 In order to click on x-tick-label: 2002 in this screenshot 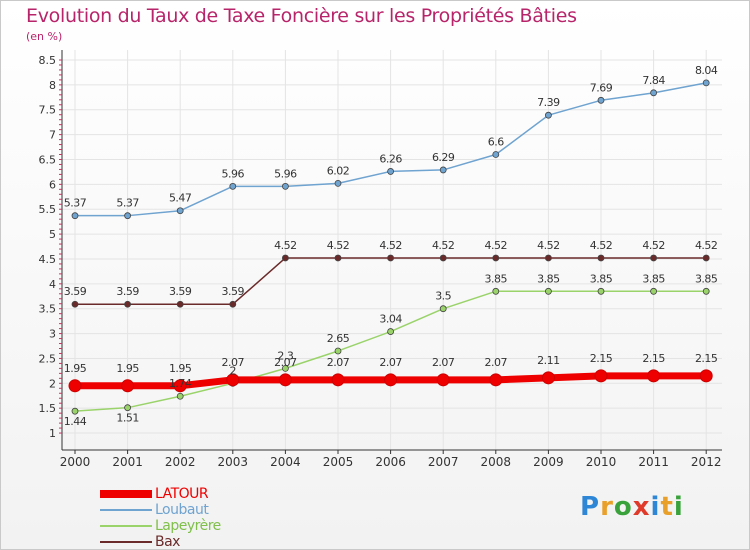, I will do `click(180, 462)`.